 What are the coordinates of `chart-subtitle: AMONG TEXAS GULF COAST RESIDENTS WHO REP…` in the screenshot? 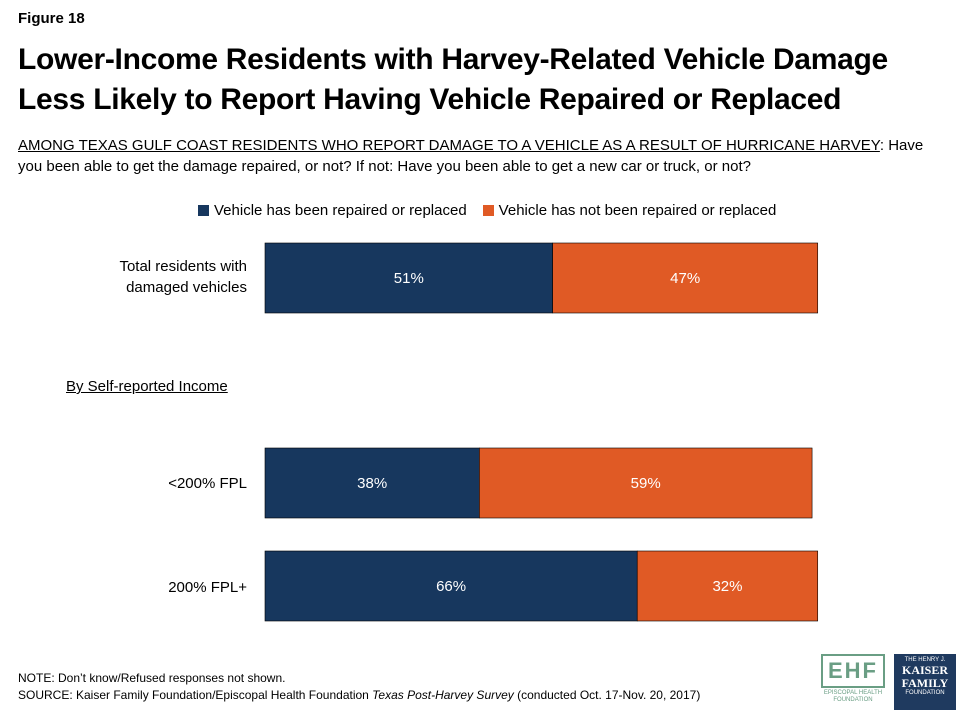 It's located at (483, 156).